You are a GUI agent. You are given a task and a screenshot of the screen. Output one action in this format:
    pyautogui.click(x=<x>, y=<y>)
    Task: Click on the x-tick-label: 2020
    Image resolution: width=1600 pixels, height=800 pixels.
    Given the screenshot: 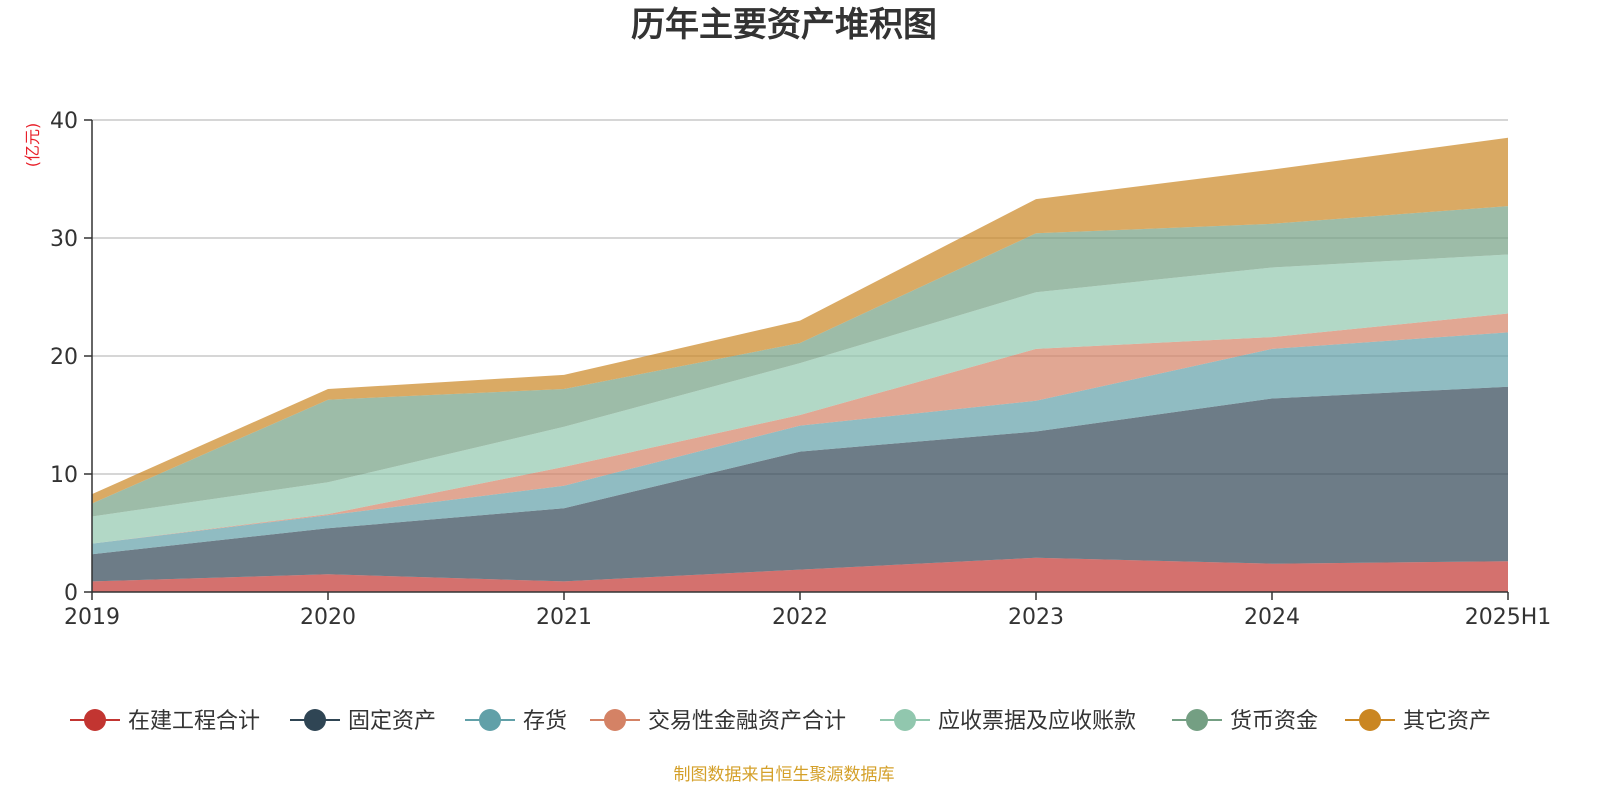 What is the action you would take?
    pyautogui.click(x=328, y=617)
    